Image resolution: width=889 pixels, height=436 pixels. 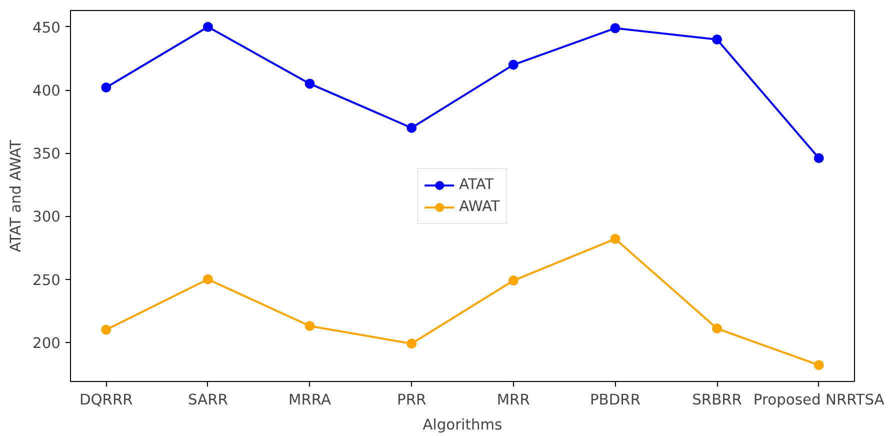 What do you see at coordinates (46, 27) in the screenshot?
I see `y-tick-label: 450` at bounding box center [46, 27].